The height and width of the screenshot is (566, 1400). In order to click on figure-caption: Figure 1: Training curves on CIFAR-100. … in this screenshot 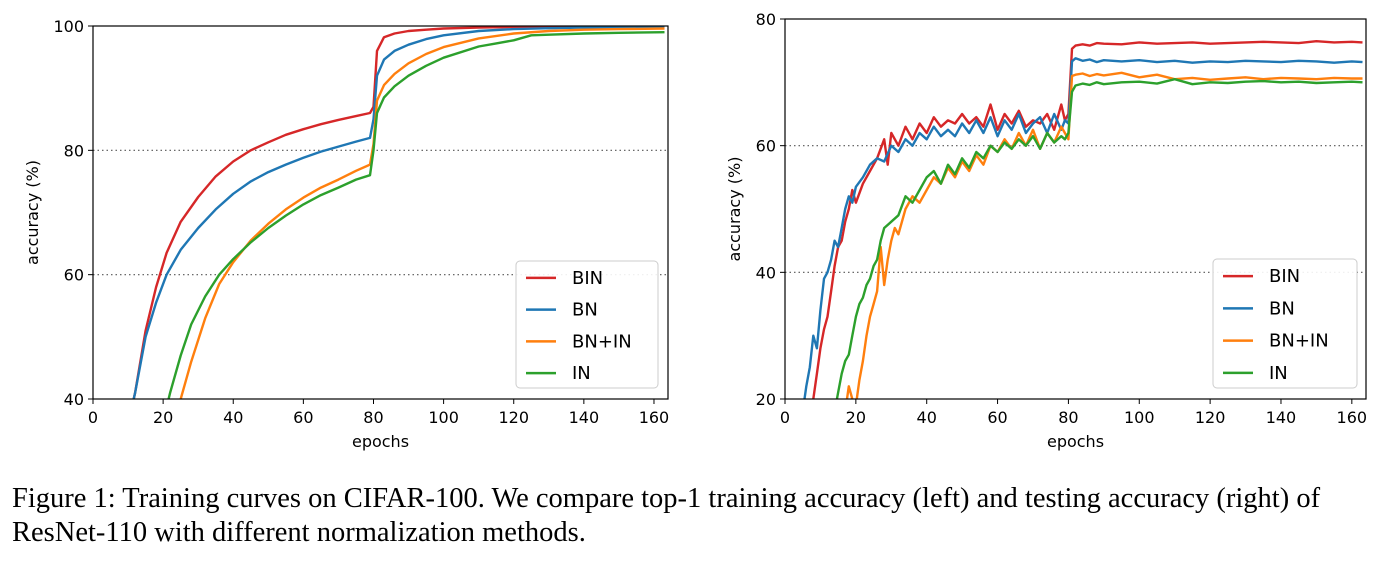, I will do `click(666, 515)`.